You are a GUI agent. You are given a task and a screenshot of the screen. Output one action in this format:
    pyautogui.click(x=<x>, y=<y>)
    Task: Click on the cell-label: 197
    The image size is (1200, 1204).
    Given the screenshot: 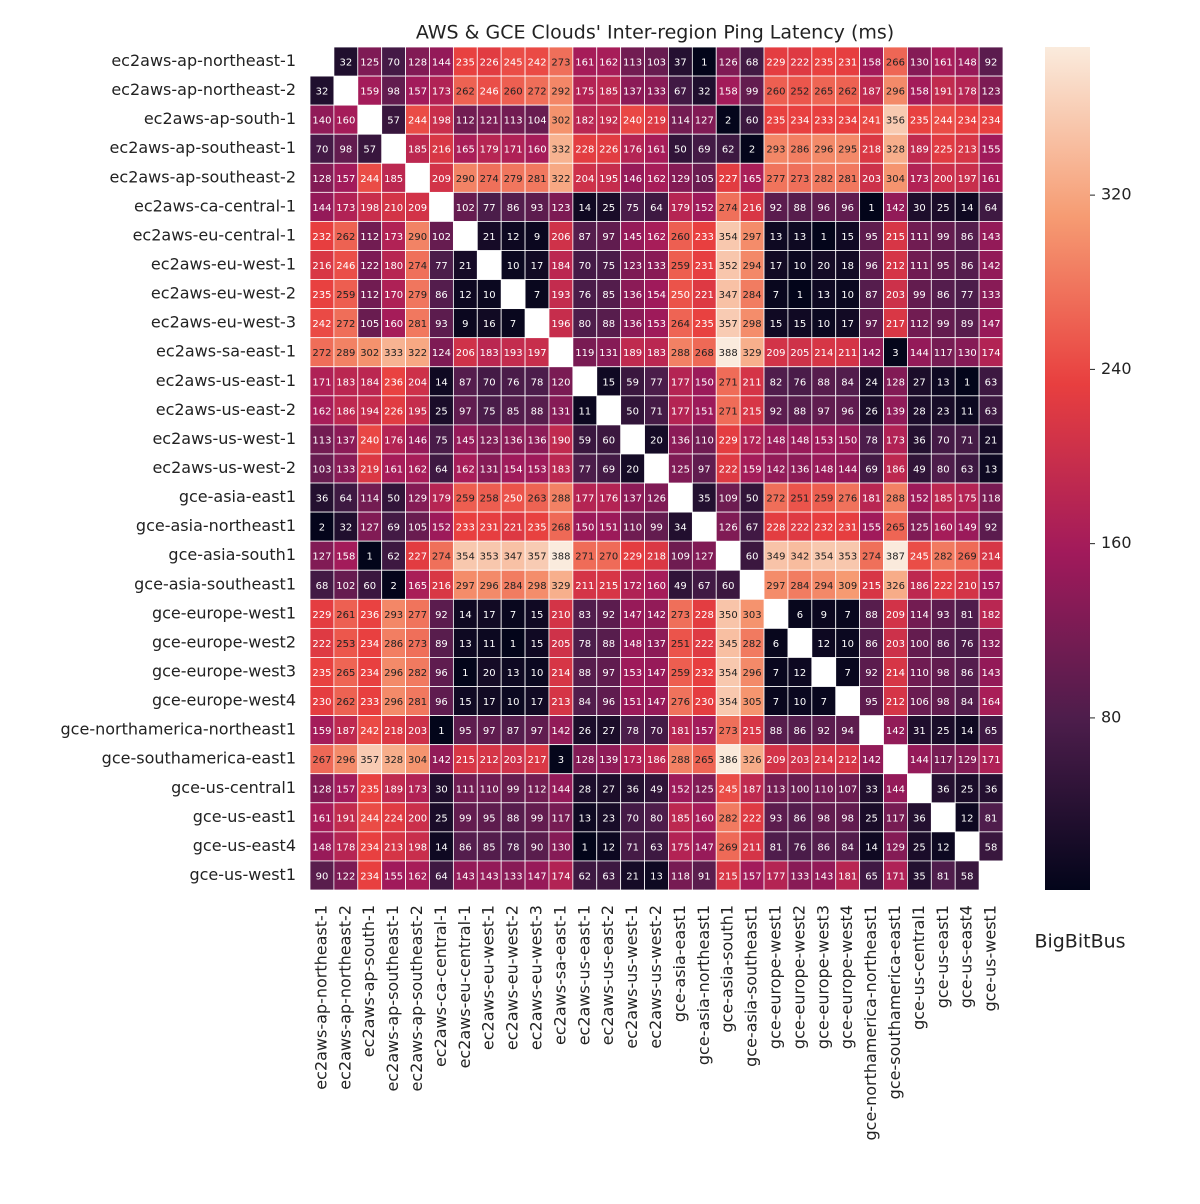 What is the action you would take?
    pyautogui.click(x=967, y=179)
    